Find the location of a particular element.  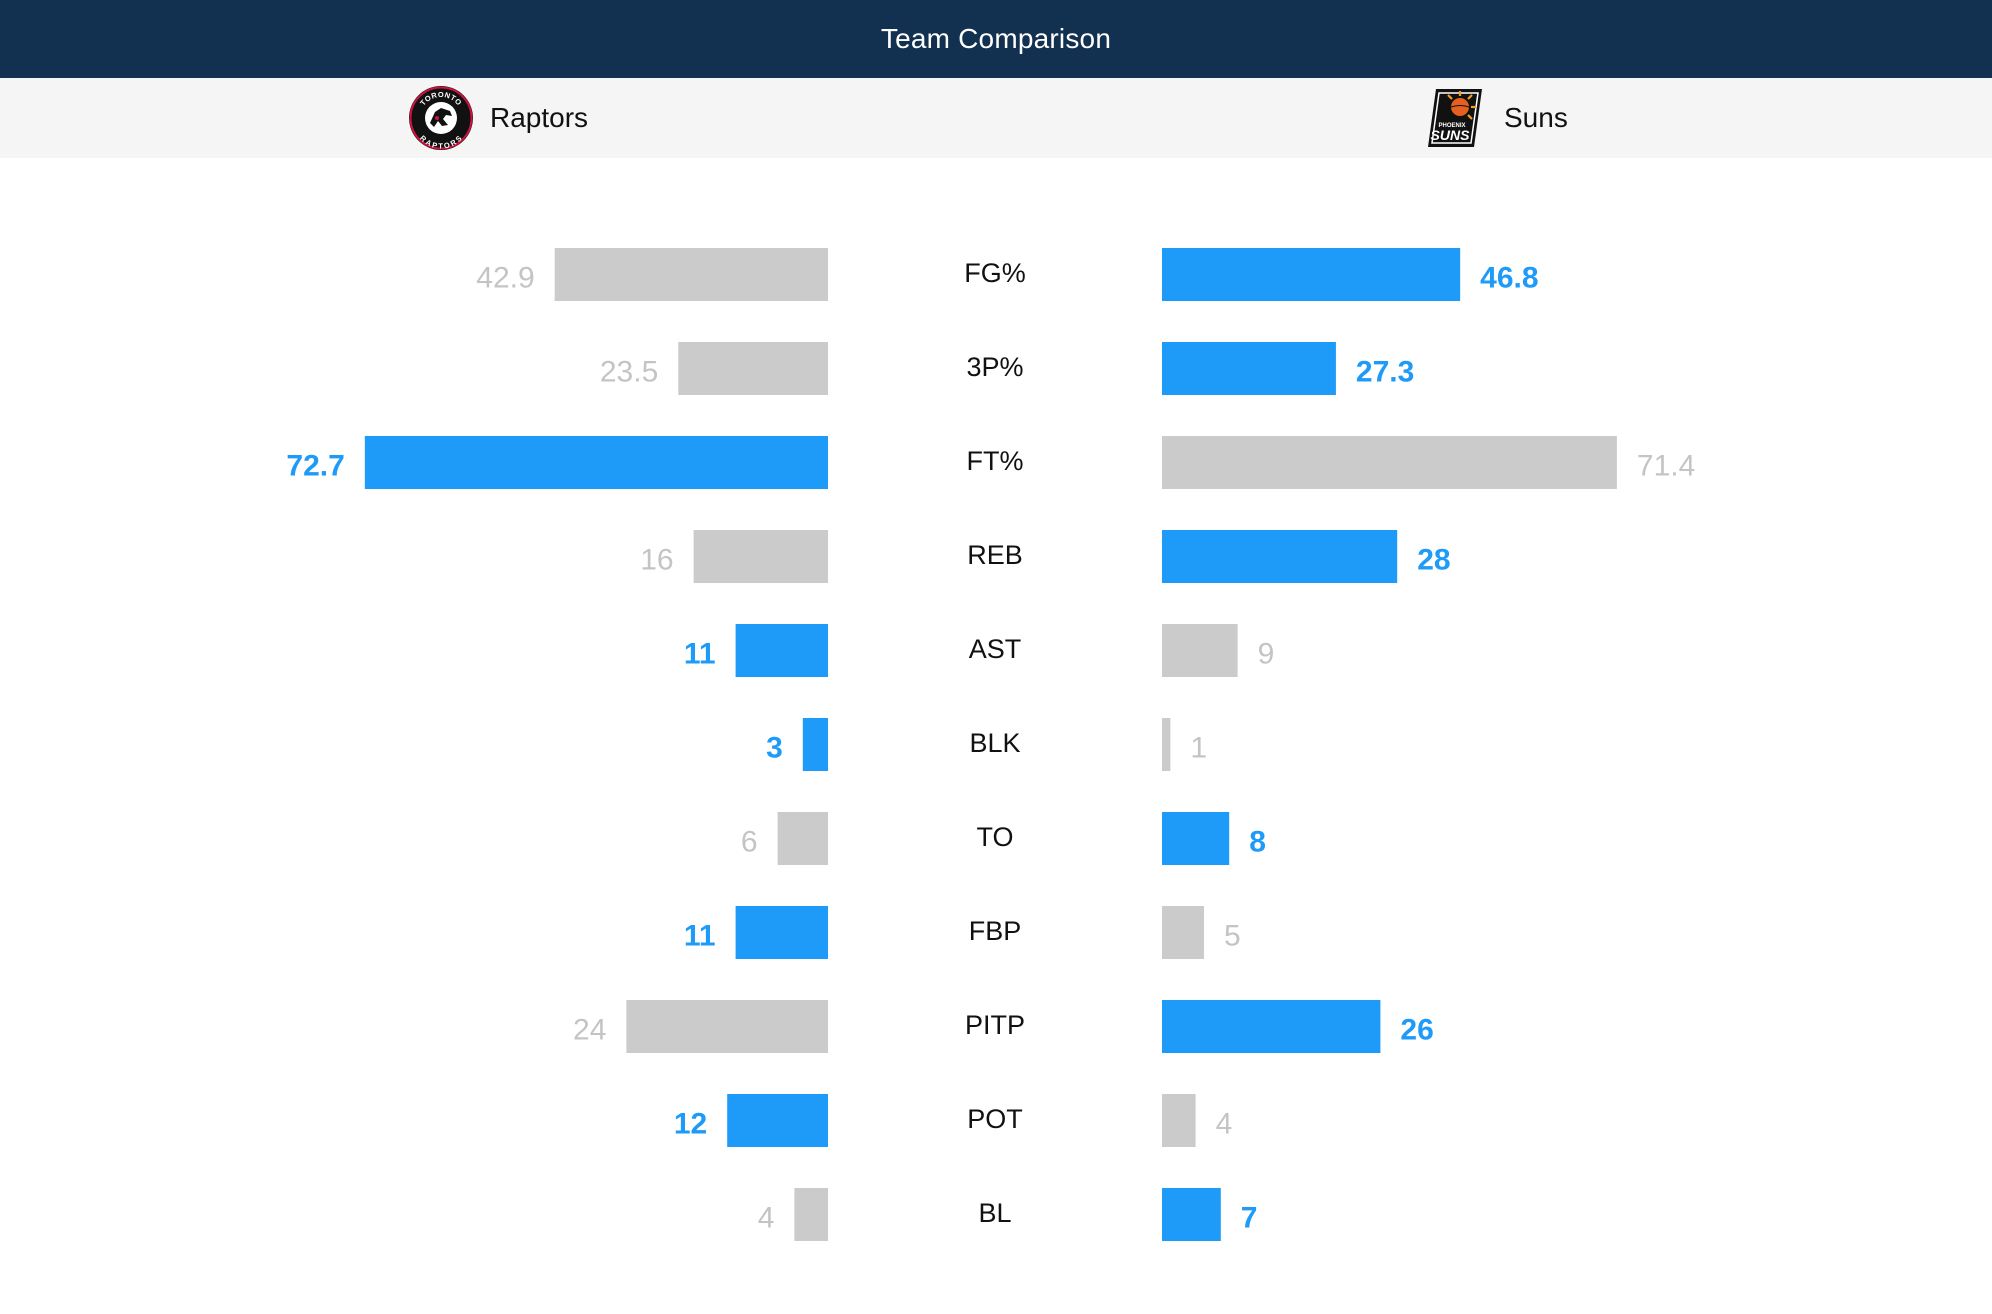

value-raptors-pitp: 24 is located at coordinates (589, 1030).